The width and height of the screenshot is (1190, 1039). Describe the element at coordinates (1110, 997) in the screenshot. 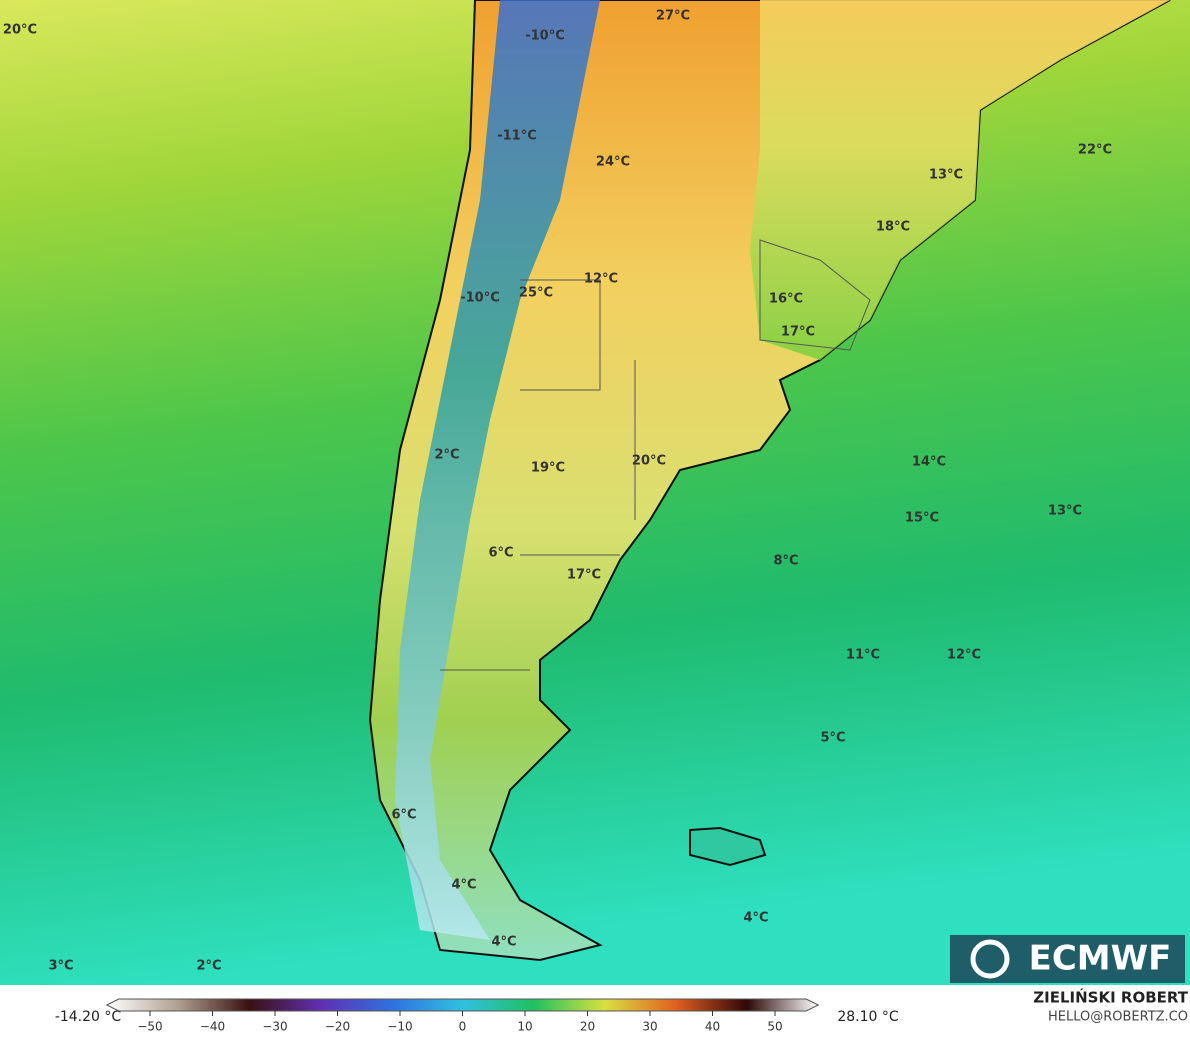

I see `credit-name: ZIELIŃSKI ROBERT` at that location.